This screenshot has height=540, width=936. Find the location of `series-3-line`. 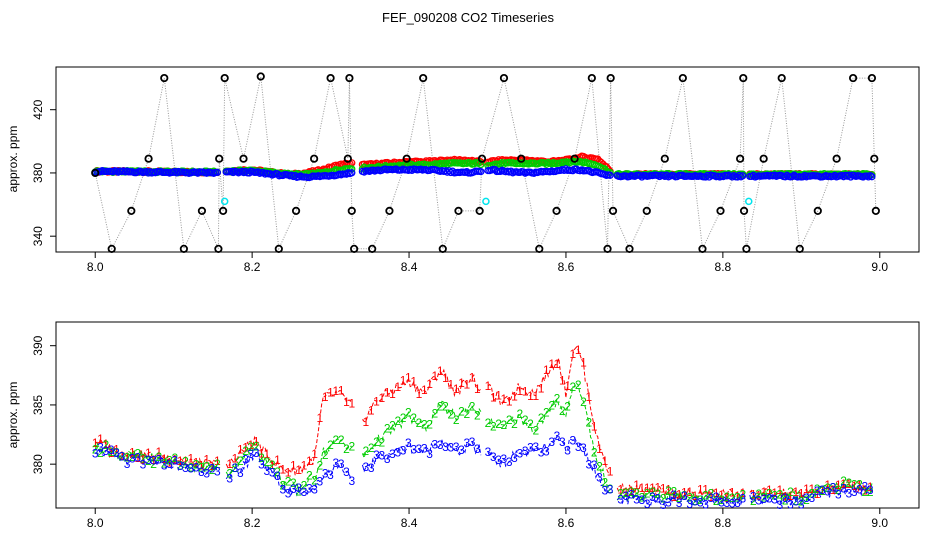

series-3-line is located at coordinates (484, 470).